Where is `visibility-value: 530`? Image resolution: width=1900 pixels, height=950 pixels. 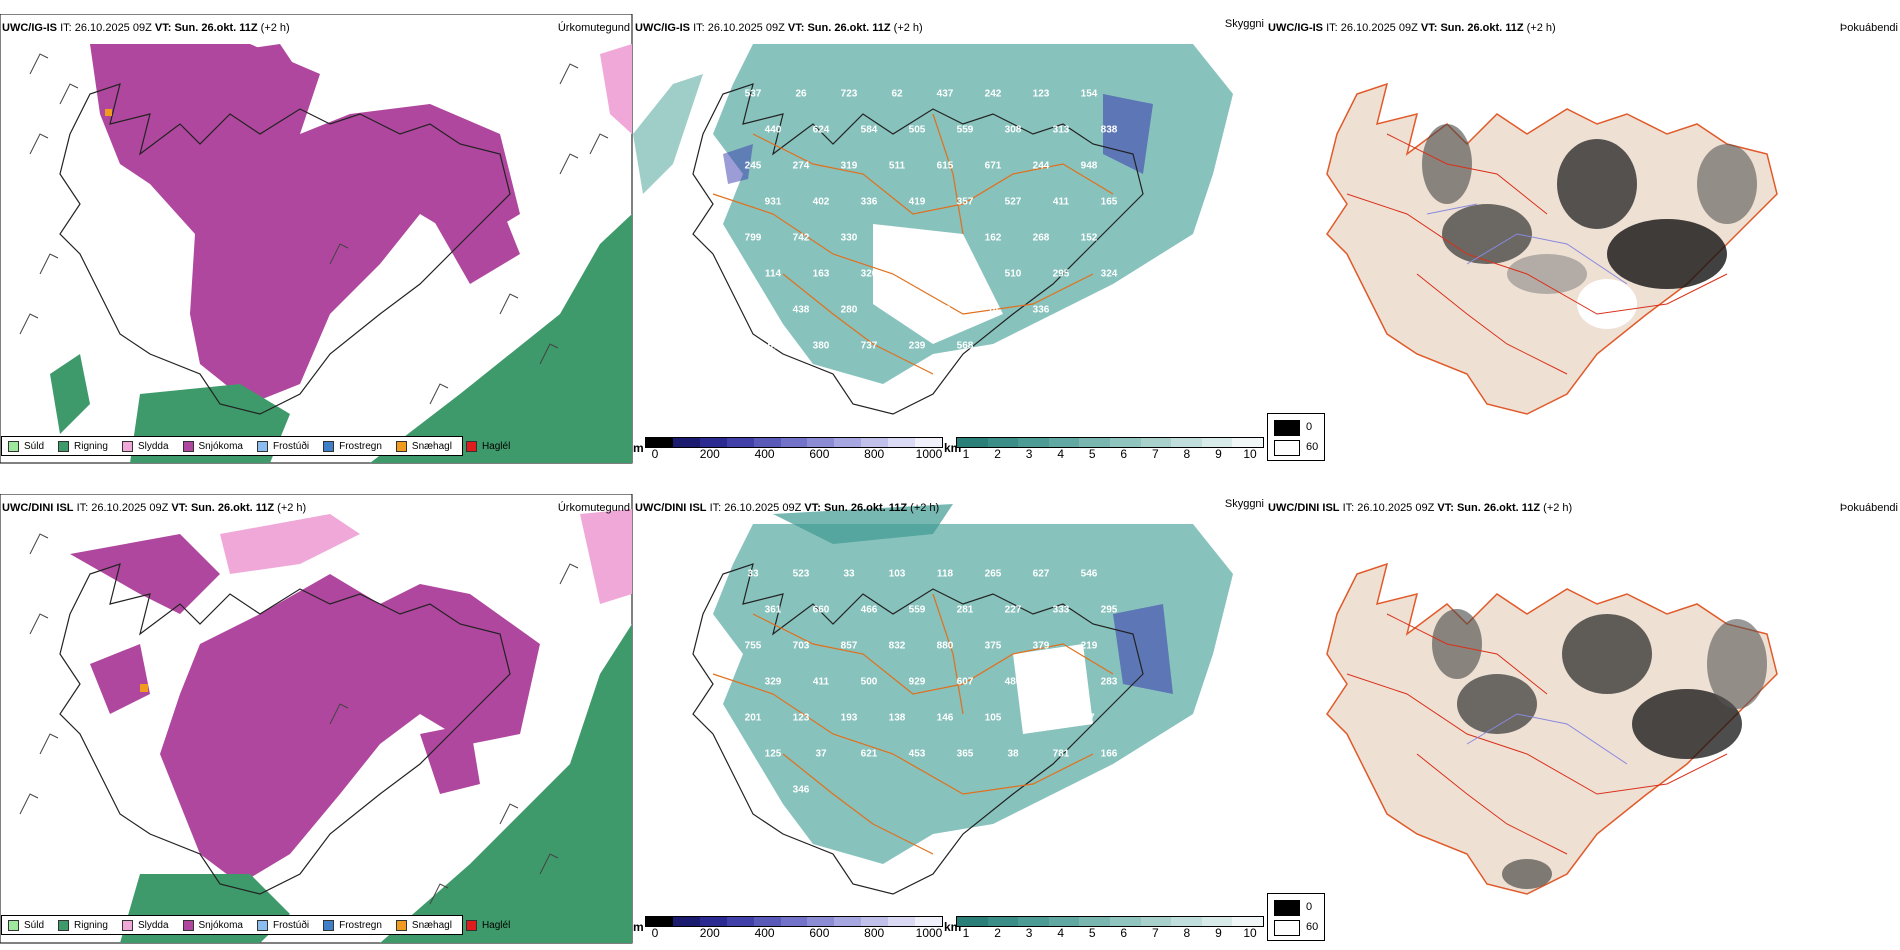 visibility-value: 530 is located at coordinates (753, 790).